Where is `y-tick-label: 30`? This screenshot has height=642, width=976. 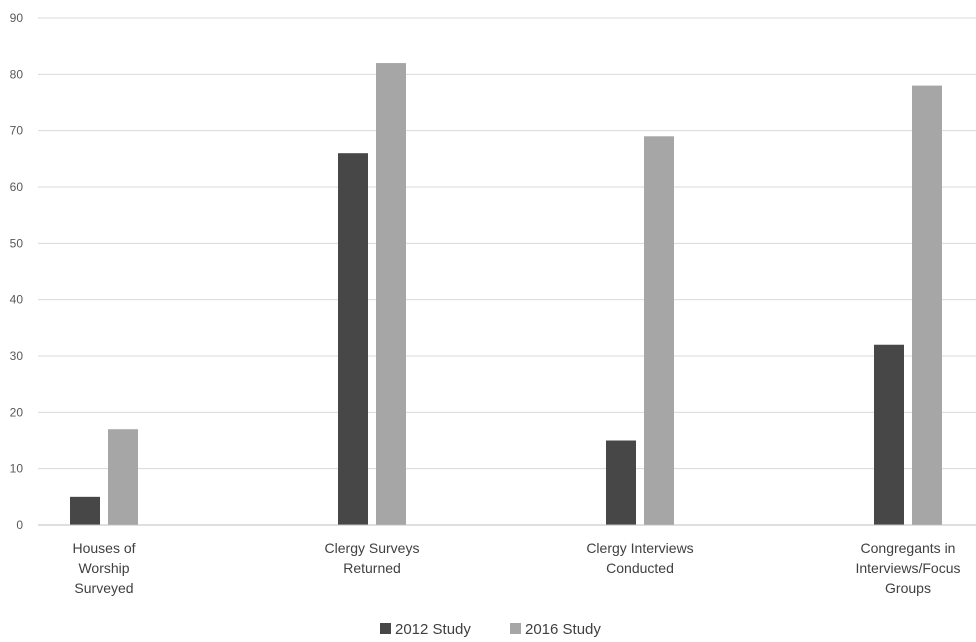 y-tick-label: 30 is located at coordinates (17, 356).